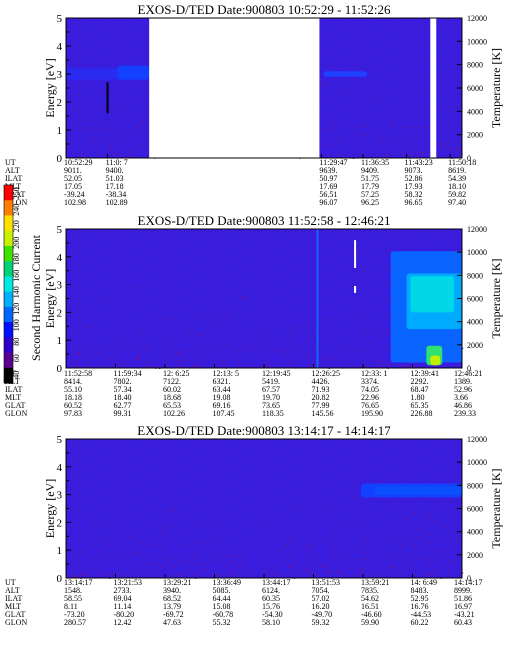 This screenshot has height=649, width=505. What do you see at coordinates (475, 275) in the screenshot?
I see `panel-2-y2tick-label: 8000` at bounding box center [475, 275].